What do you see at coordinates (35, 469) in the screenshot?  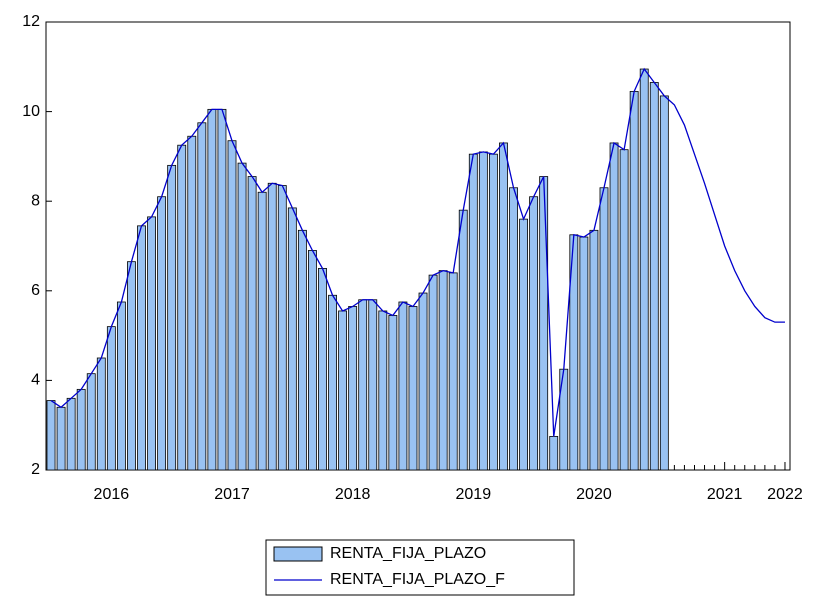 I see `y-tick-label: 2` at bounding box center [35, 469].